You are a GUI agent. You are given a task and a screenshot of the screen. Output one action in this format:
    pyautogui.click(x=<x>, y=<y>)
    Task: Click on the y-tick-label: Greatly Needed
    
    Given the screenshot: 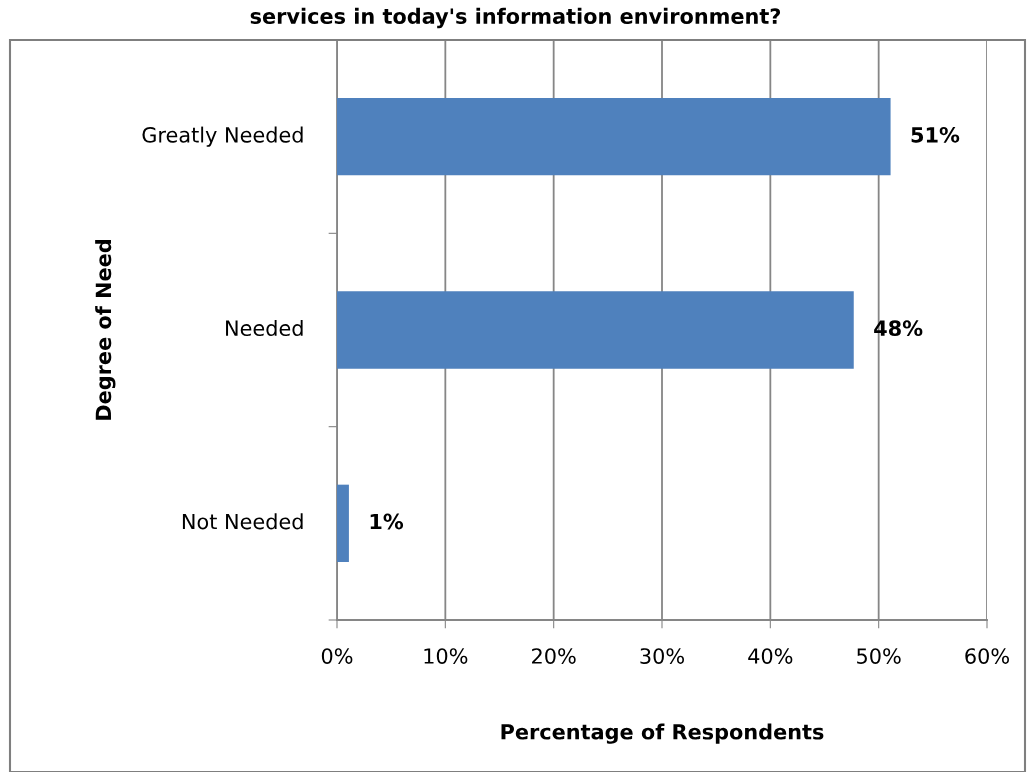 What is the action you would take?
    pyautogui.click(x=222, y=136)
    